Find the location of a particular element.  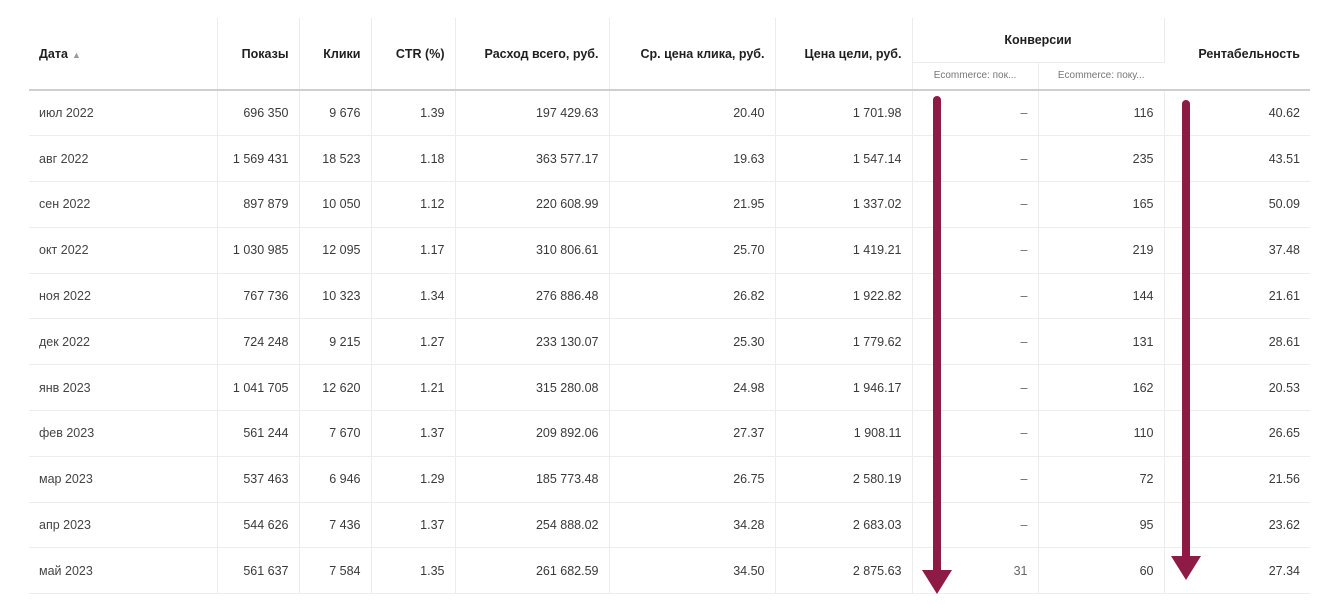

cell-date: апр 2023 is located at coordinates (123, 525).